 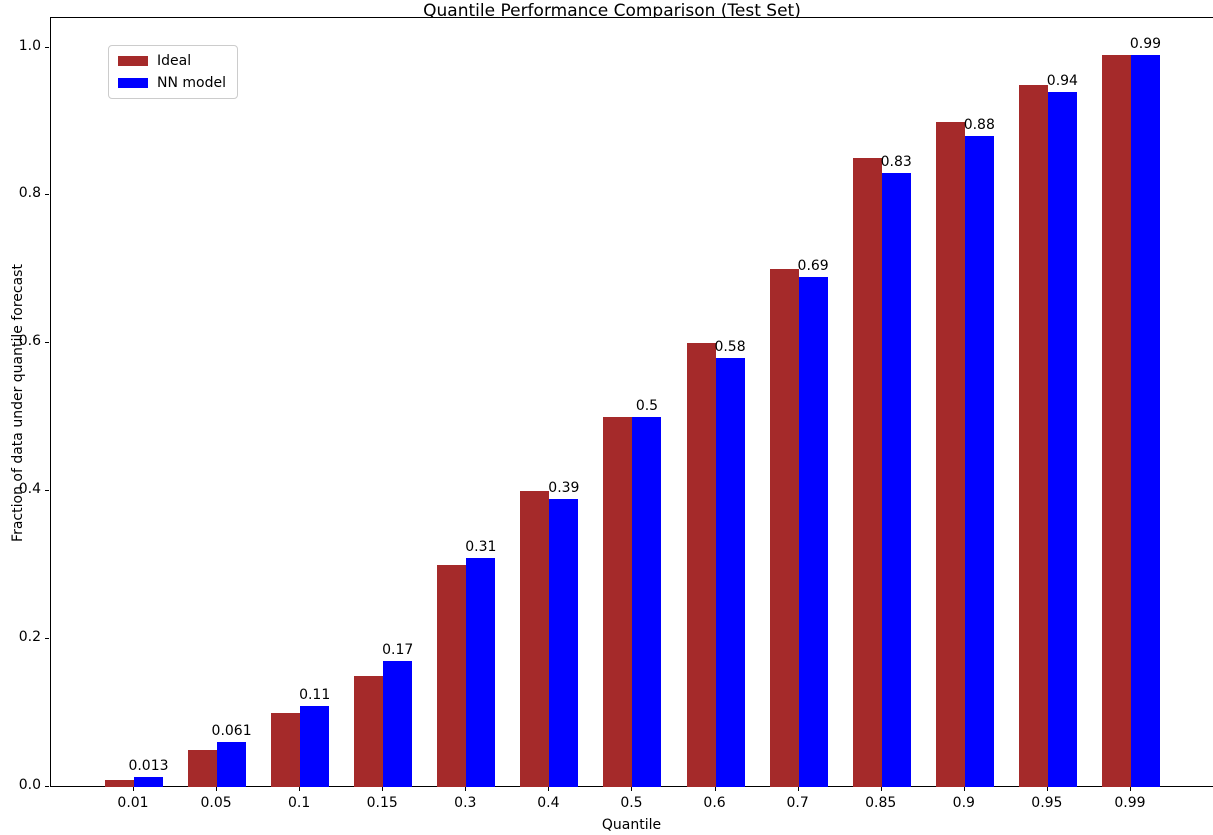 I want to click on y-tick-label: 1.0, so click(x=29, y=45).